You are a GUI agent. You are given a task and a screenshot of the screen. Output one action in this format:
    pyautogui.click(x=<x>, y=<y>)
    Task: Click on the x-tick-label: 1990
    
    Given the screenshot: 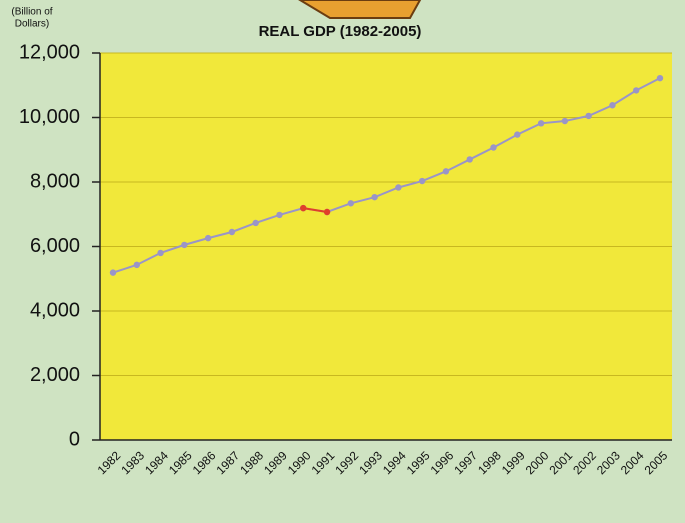 What is the action you would take?
    pyautogui.click(x=299, y=462)
    